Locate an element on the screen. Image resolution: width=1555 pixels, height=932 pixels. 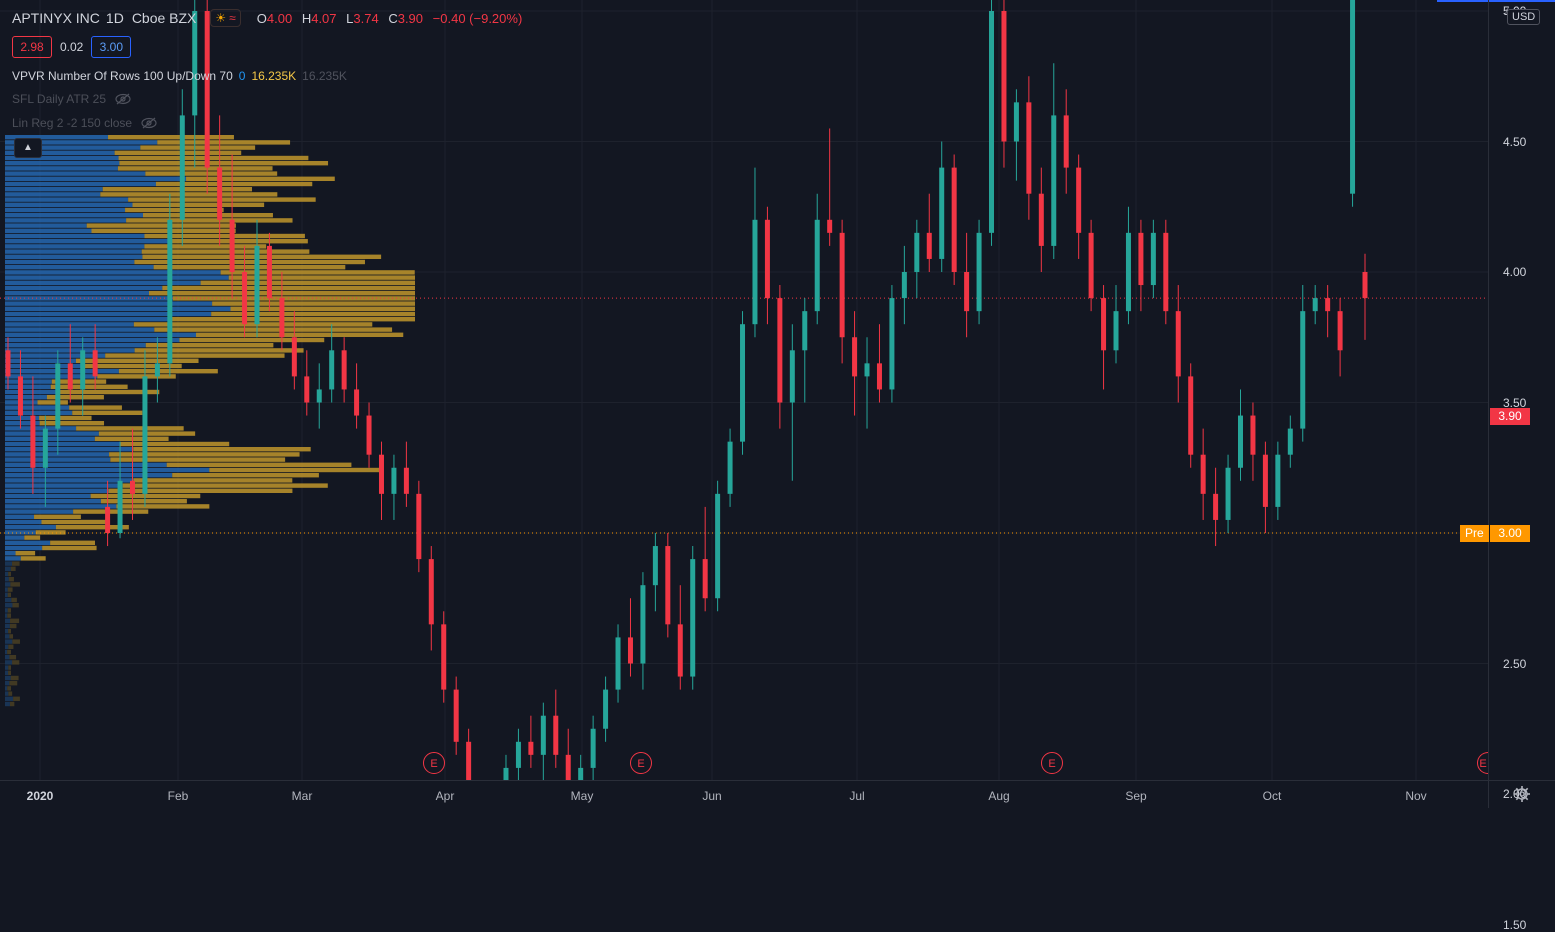
time-label: May is located at coordinates (582, 796).